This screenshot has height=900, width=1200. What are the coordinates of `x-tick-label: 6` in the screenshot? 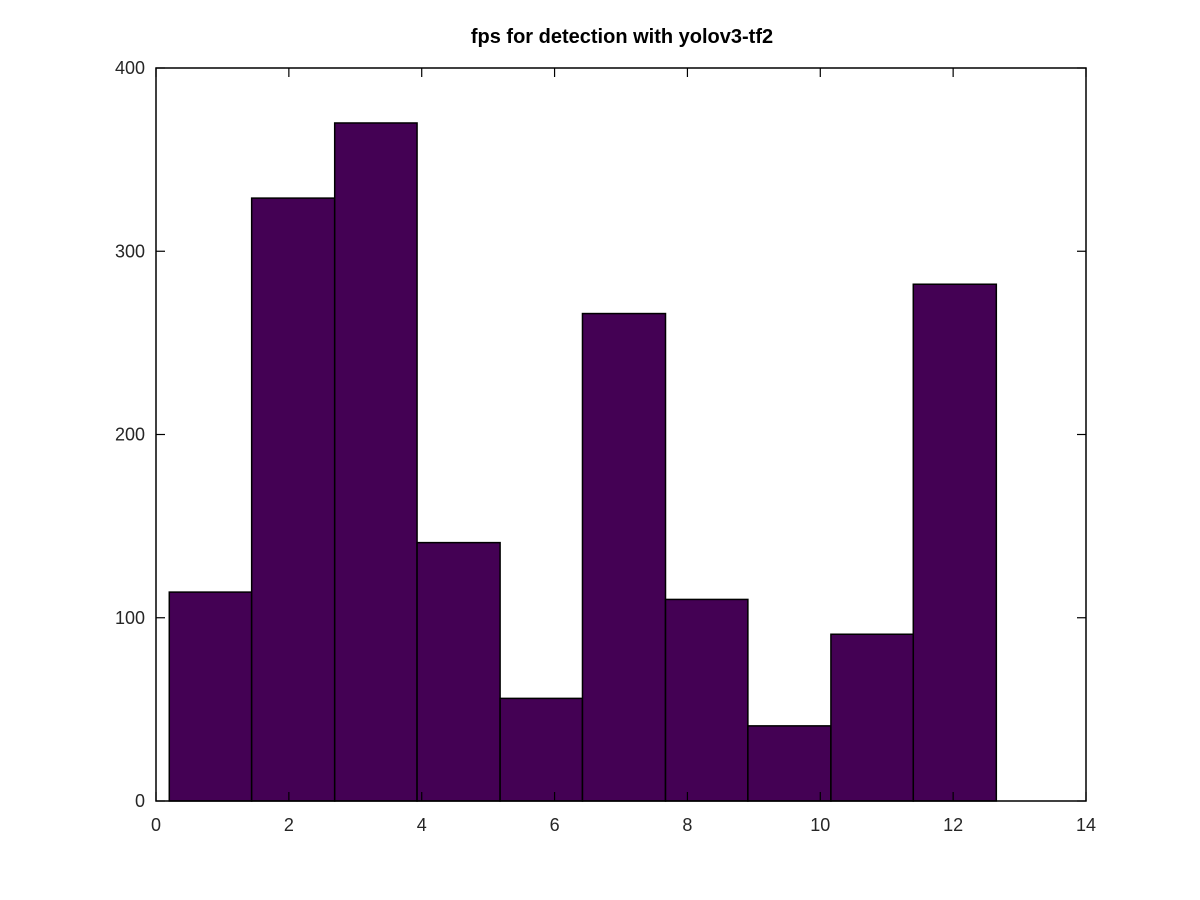 It's located at (555, 825).